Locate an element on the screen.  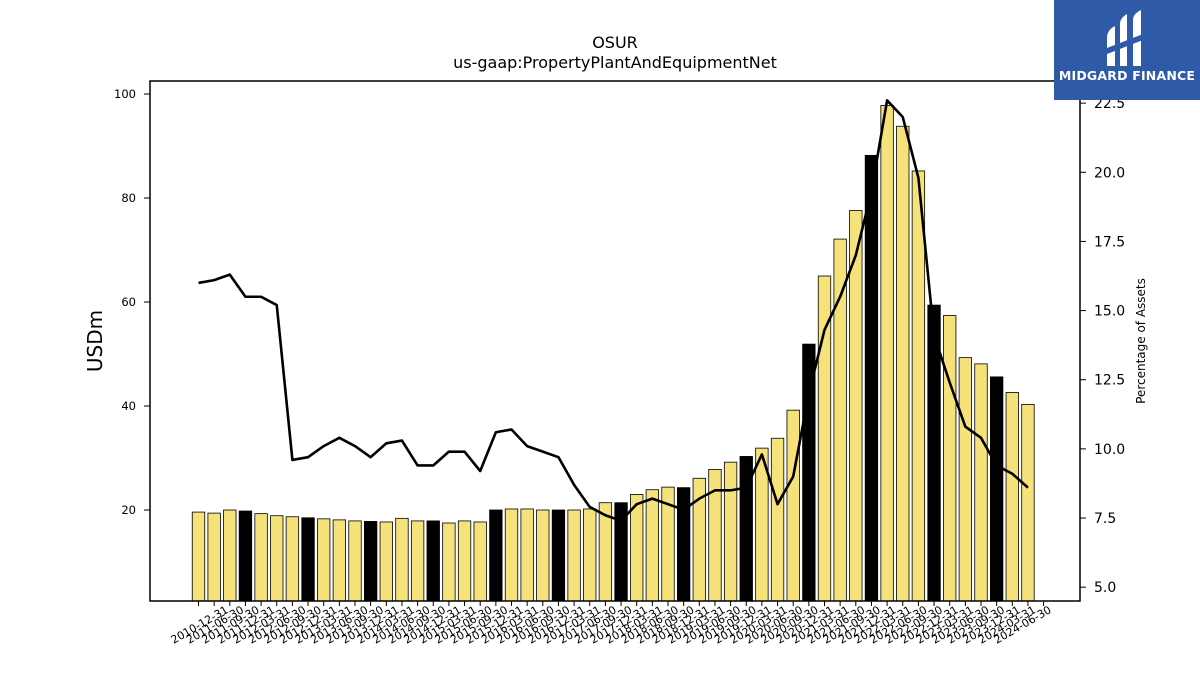
y-tick-label: 20 is located at coordinates (128, 510).